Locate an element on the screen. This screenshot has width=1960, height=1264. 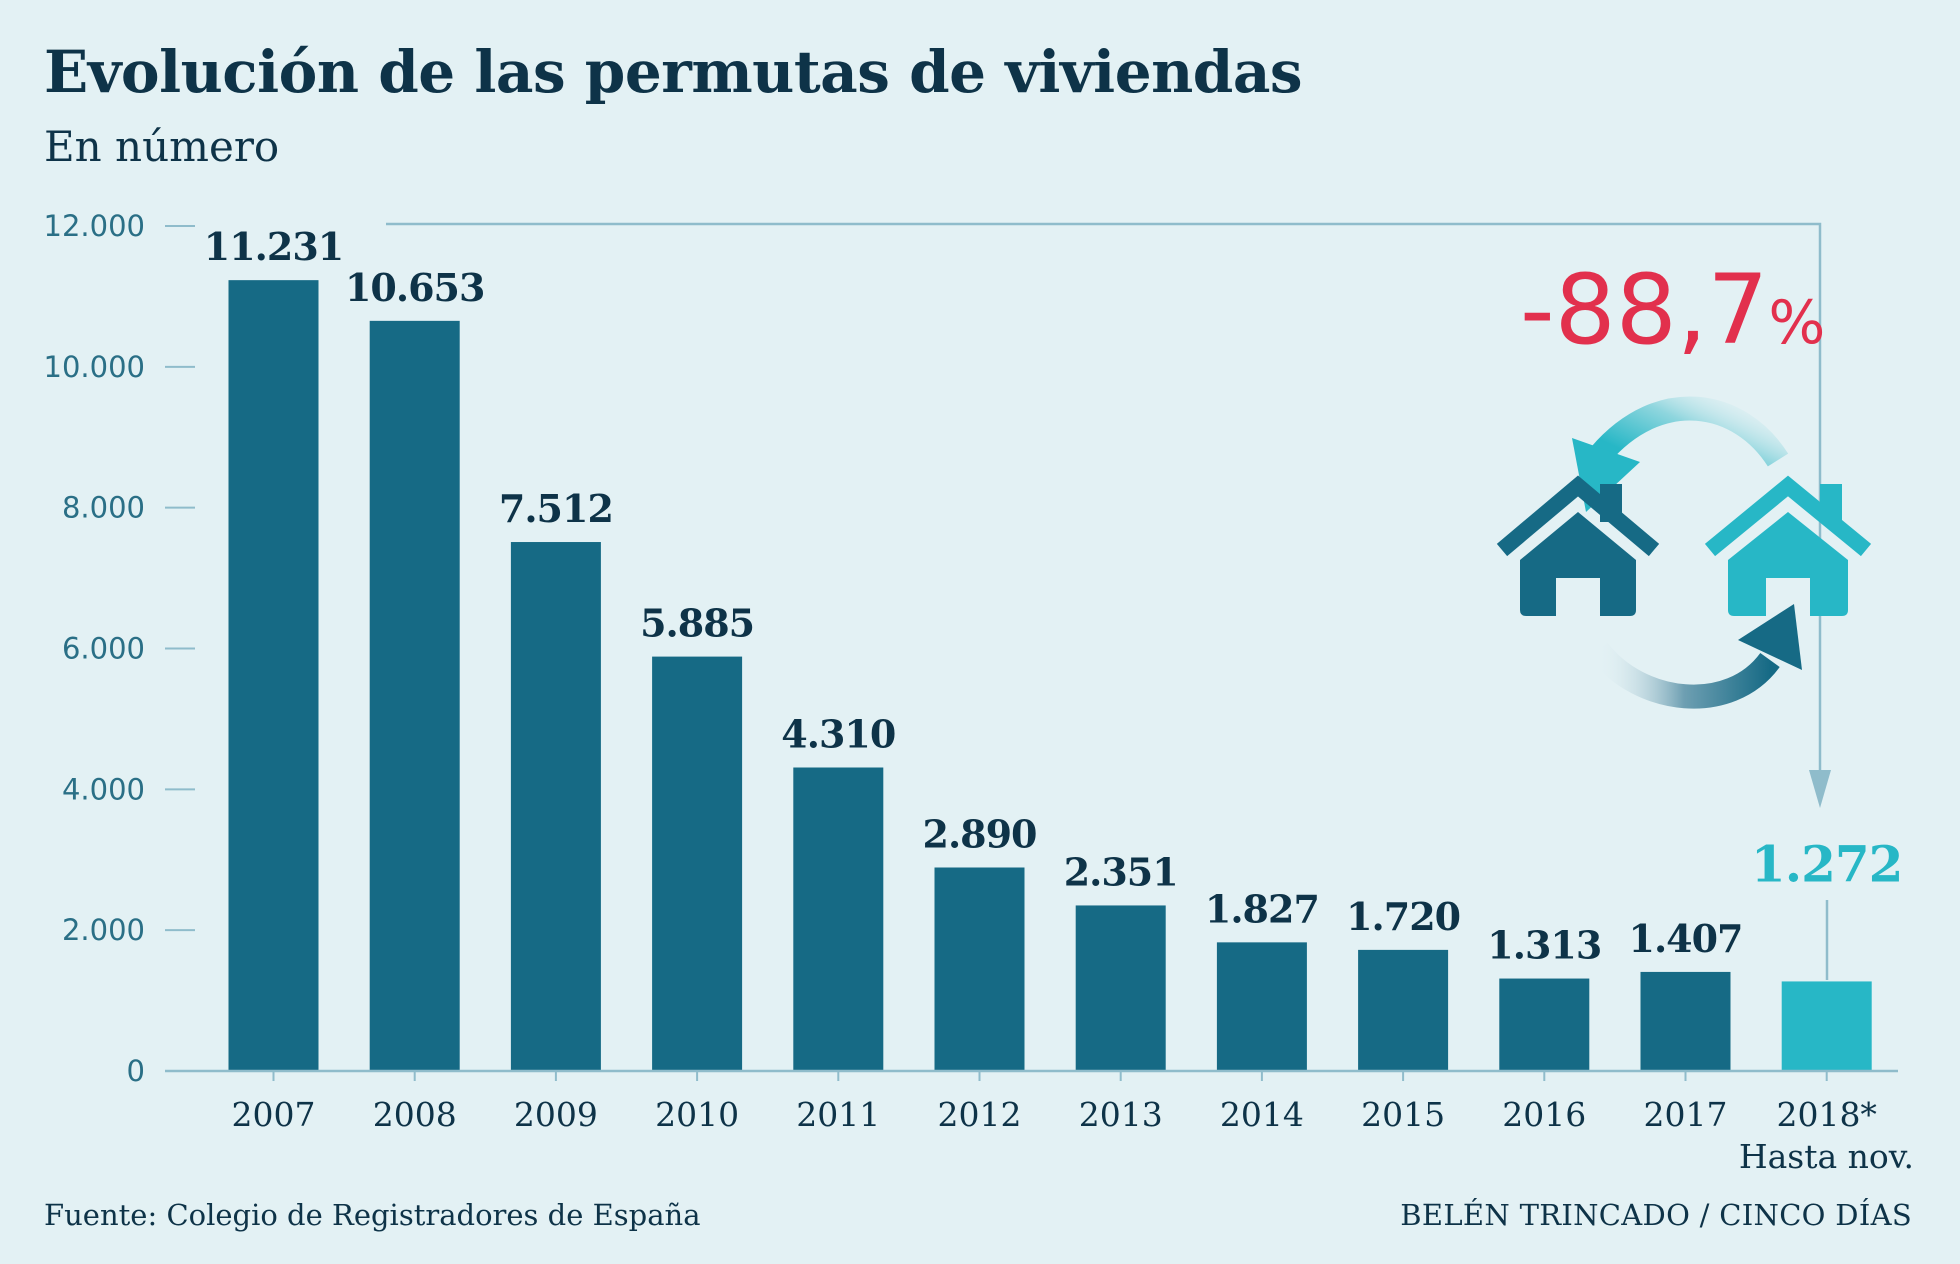
y-tick-label: 10.000 is located at coordinates (94, 367).